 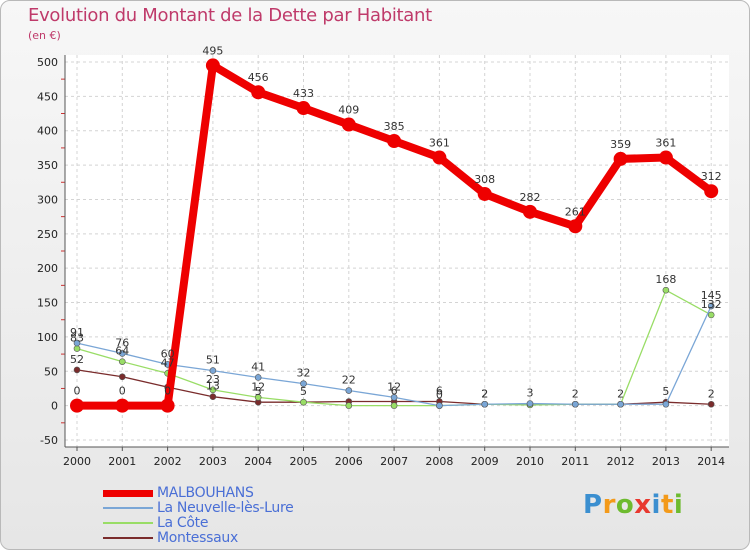 I want to click on data-label: 83, so click(x=77, y=338).